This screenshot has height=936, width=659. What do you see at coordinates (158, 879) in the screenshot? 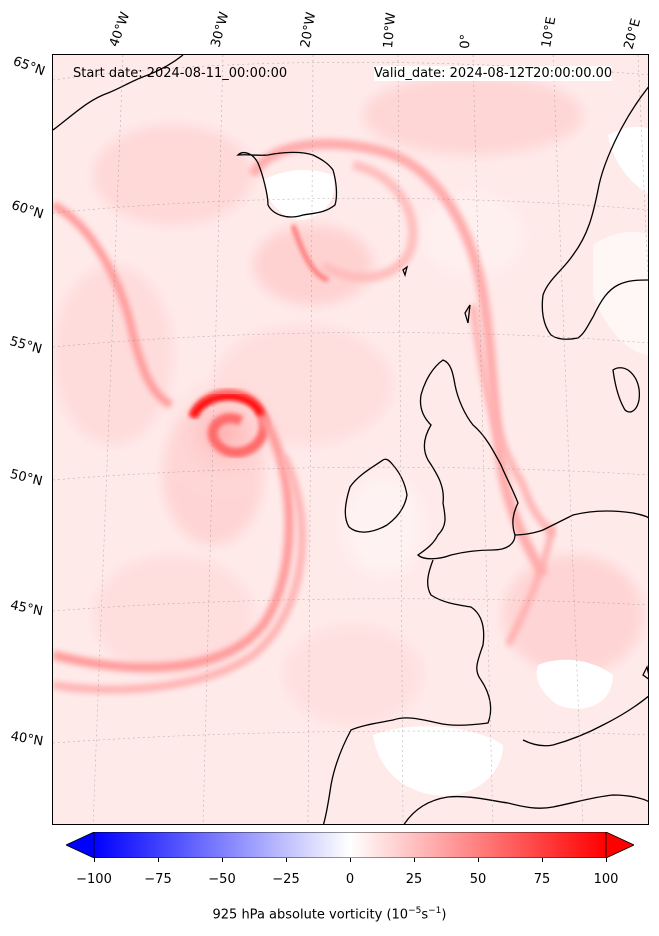
I see `cbar-tick-label: −75` at bounding box center [158, 879].